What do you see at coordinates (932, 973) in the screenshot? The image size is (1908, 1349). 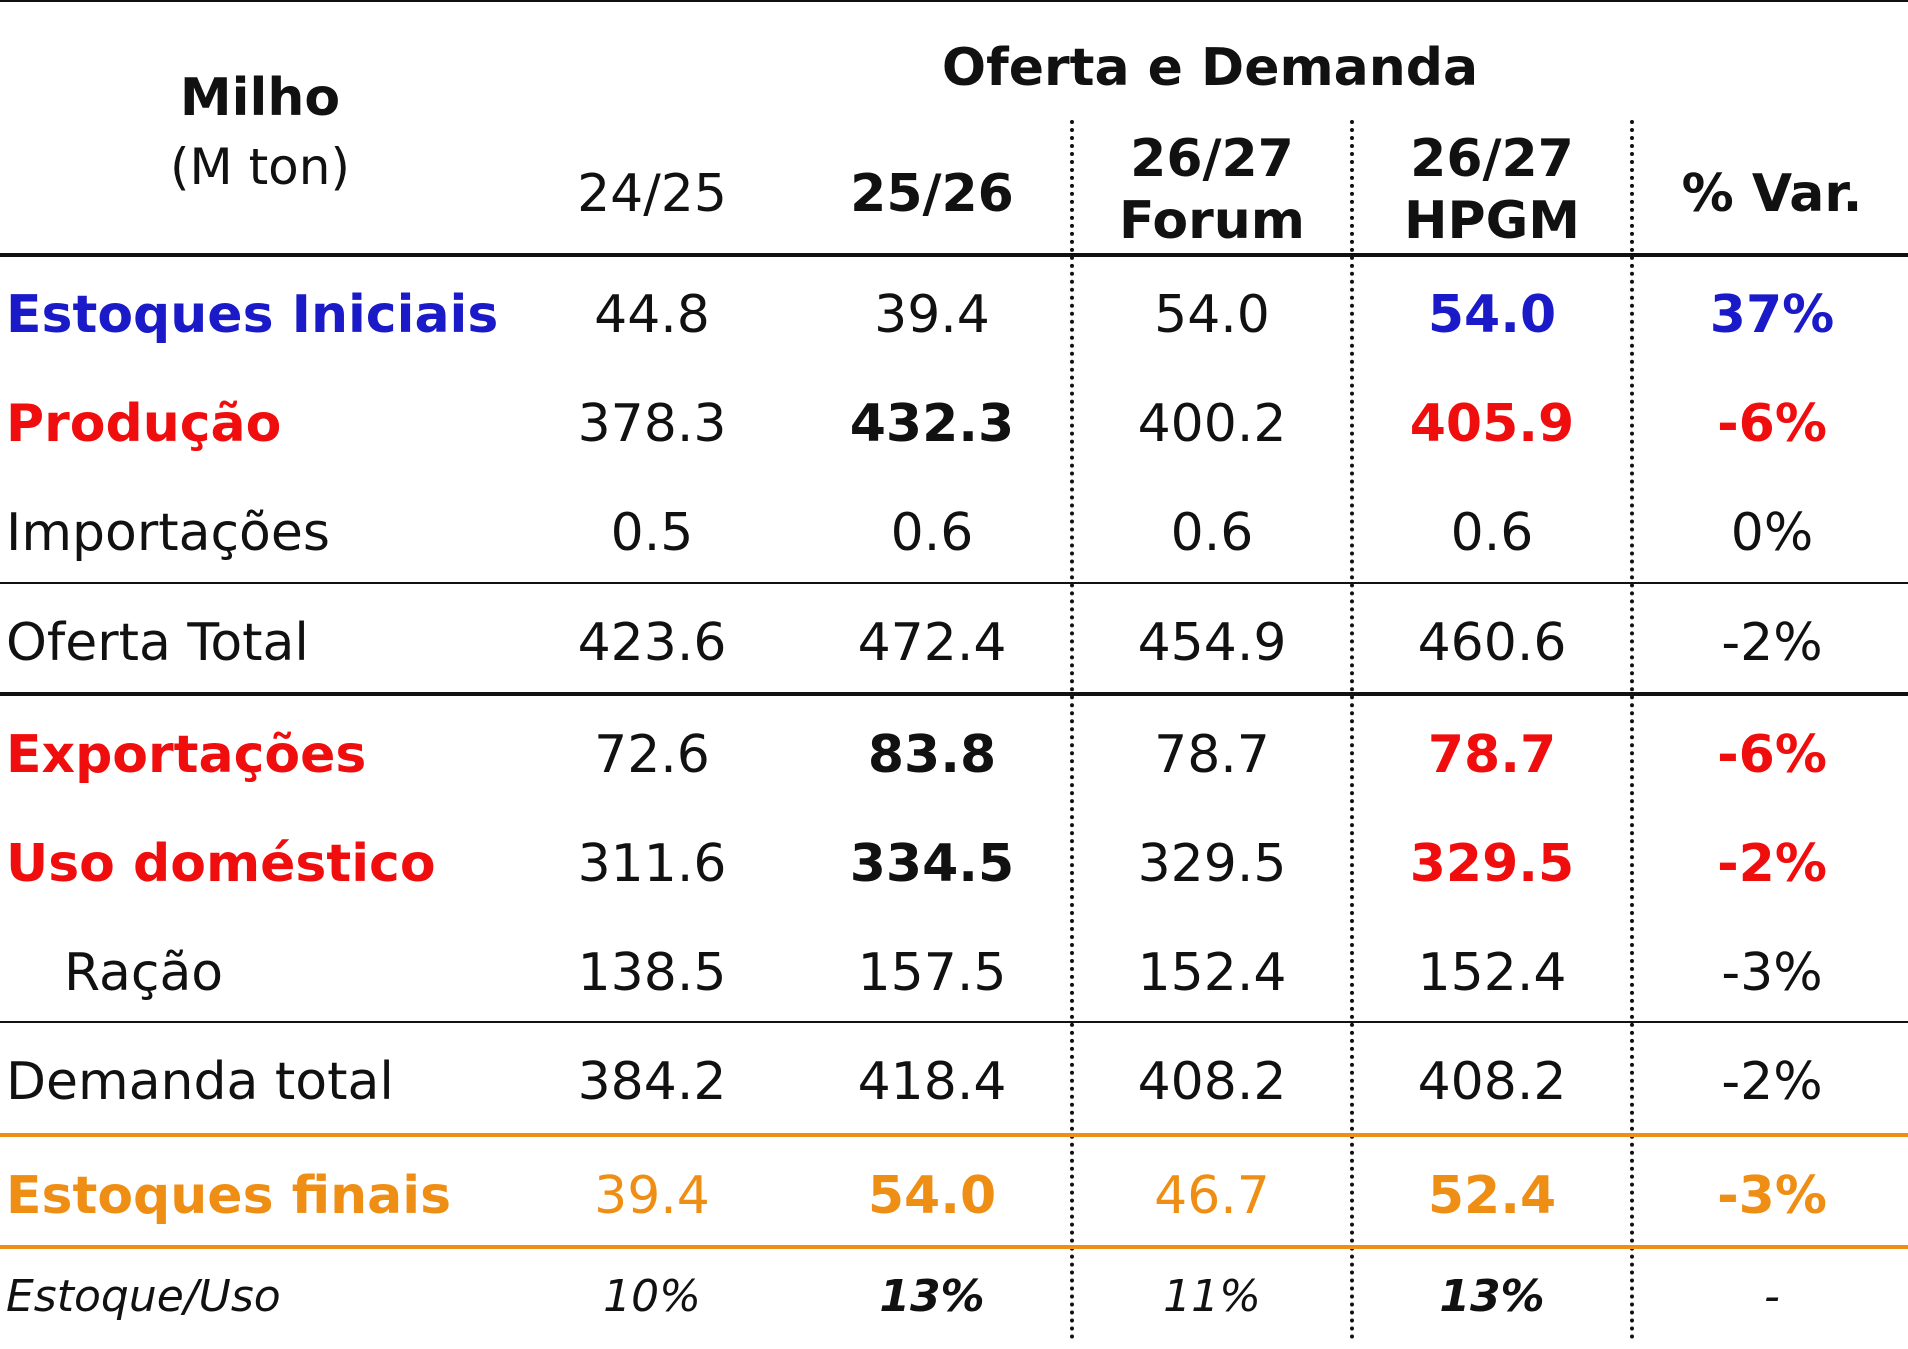 I see `value-cell: 157.5` at bounding box center [932, 973].